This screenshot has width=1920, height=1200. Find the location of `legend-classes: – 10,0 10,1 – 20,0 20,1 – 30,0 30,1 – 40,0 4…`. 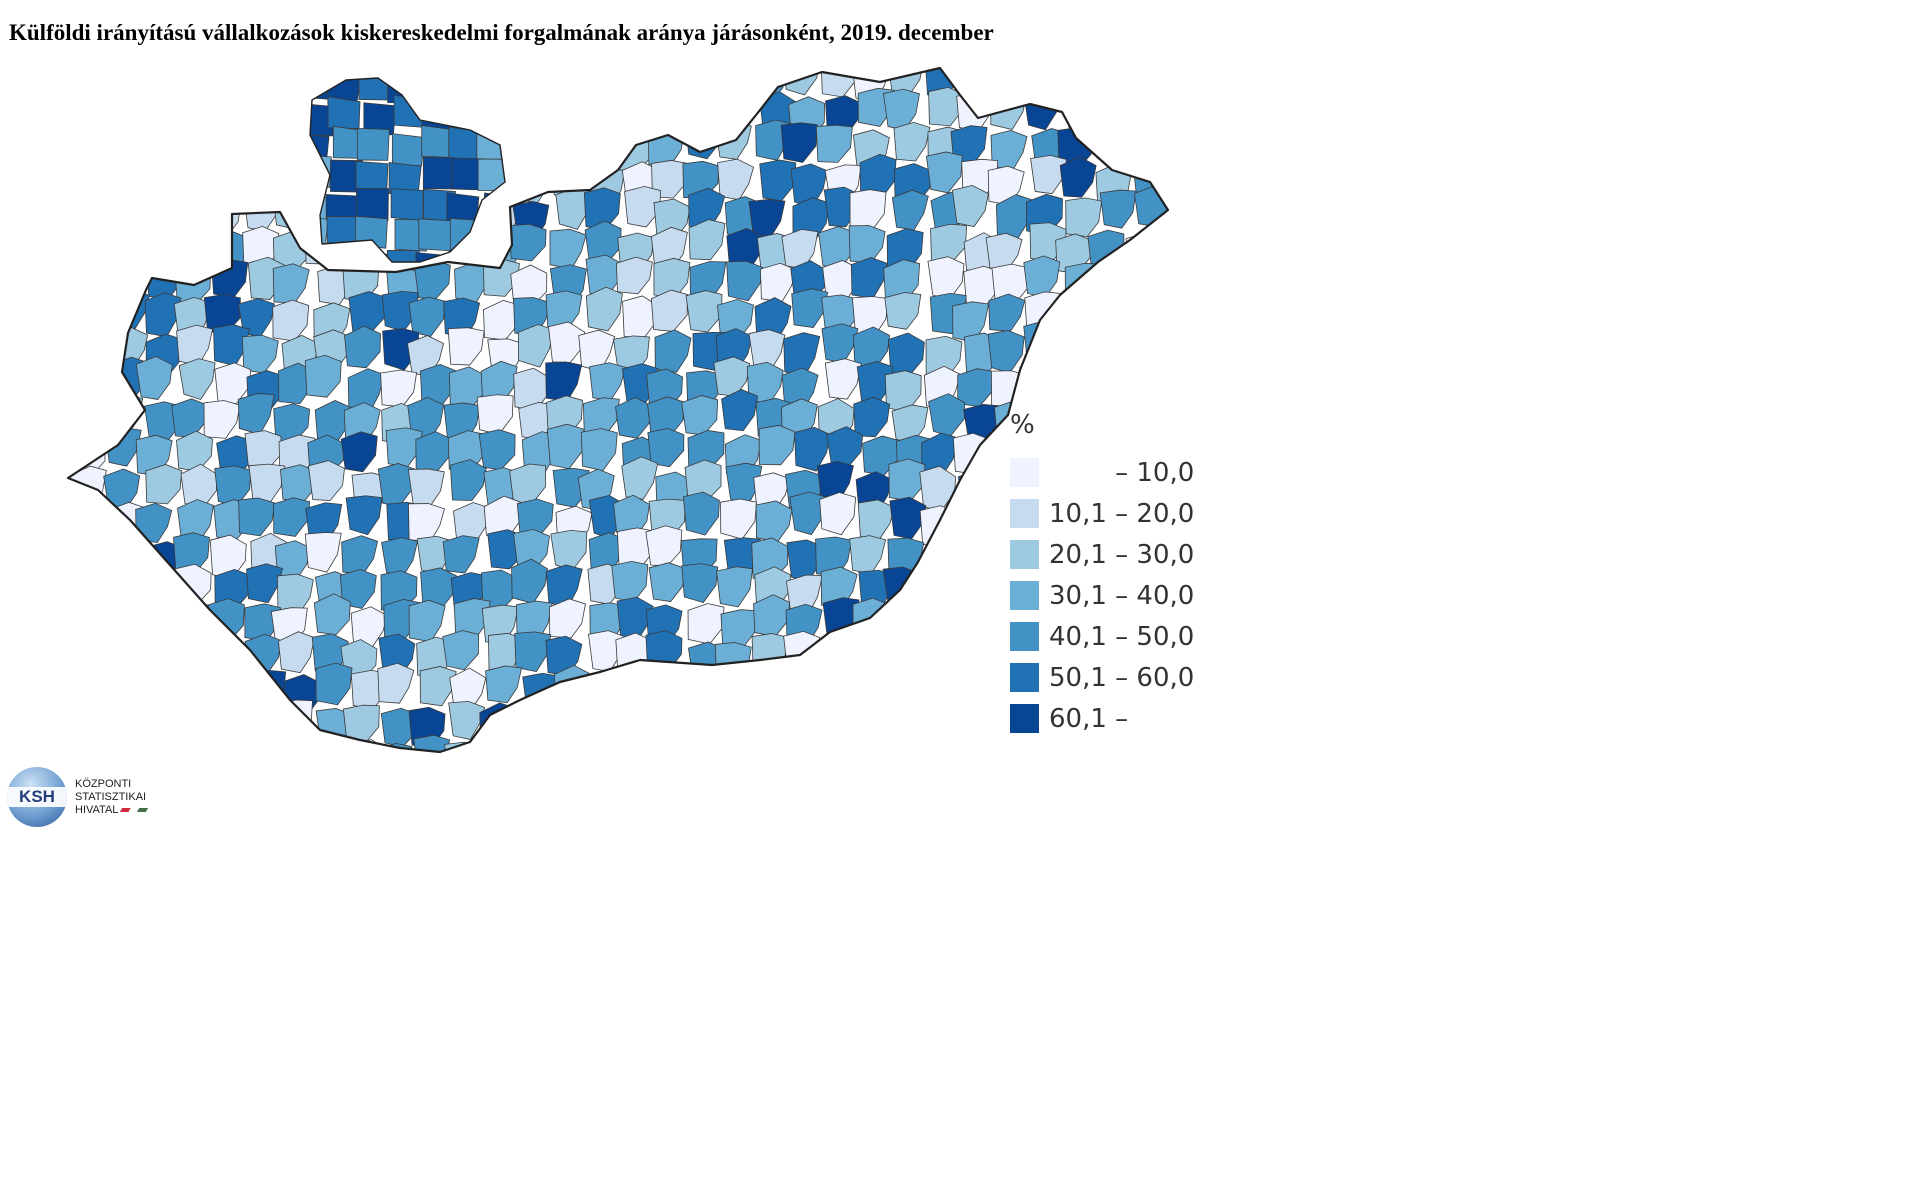

legend-classes: – 10,0 10,1 – 20,0 20,1 – 30,0 30,1 – 40,0 4… is located at coordinates (1120, 595).